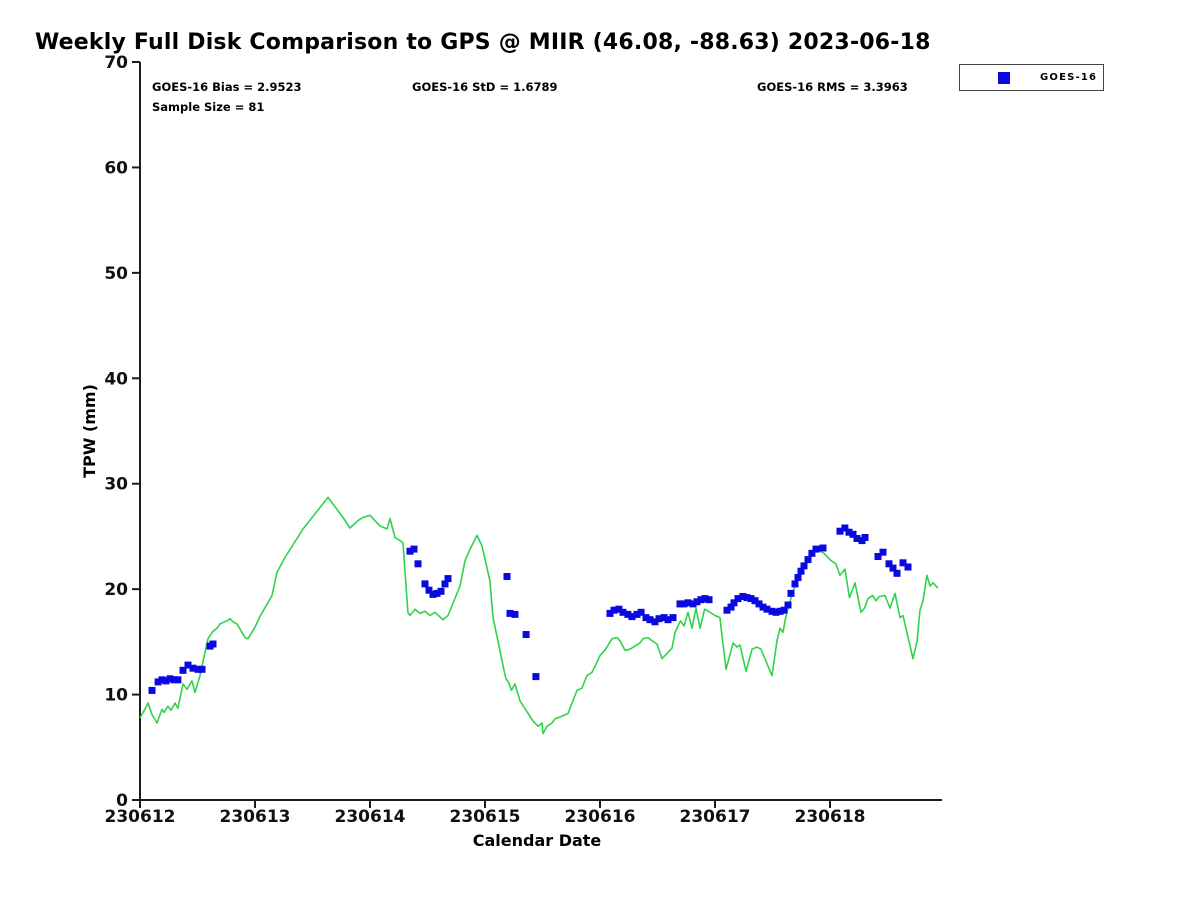 This screenshot has height=900, width=1200. What do you see at coordinates (116, 274) in the screenshot?
I see `y-tick-label: 50` at bounding box center [116, 274].